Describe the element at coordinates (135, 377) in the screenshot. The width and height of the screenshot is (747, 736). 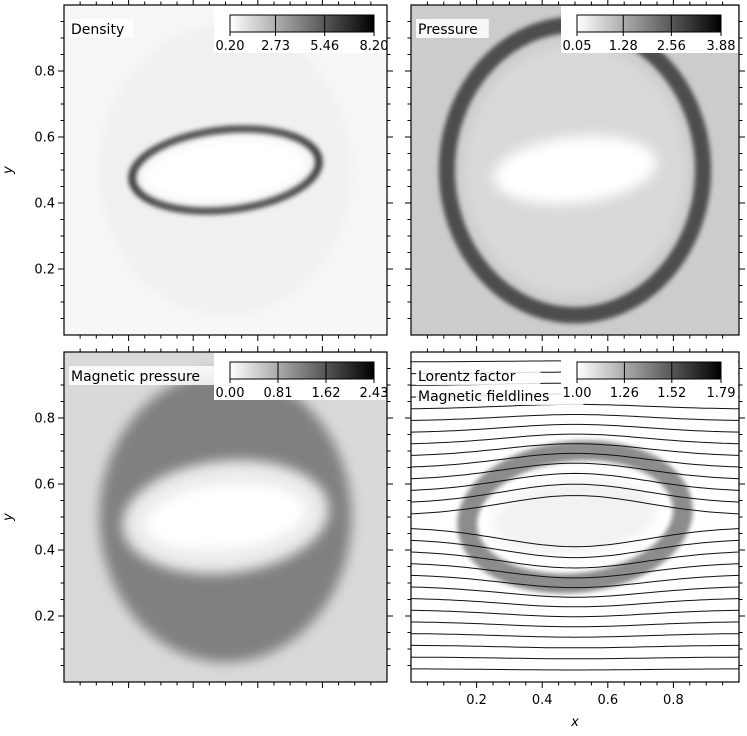
I see `panel-title: Magnetic pressure` at that location.